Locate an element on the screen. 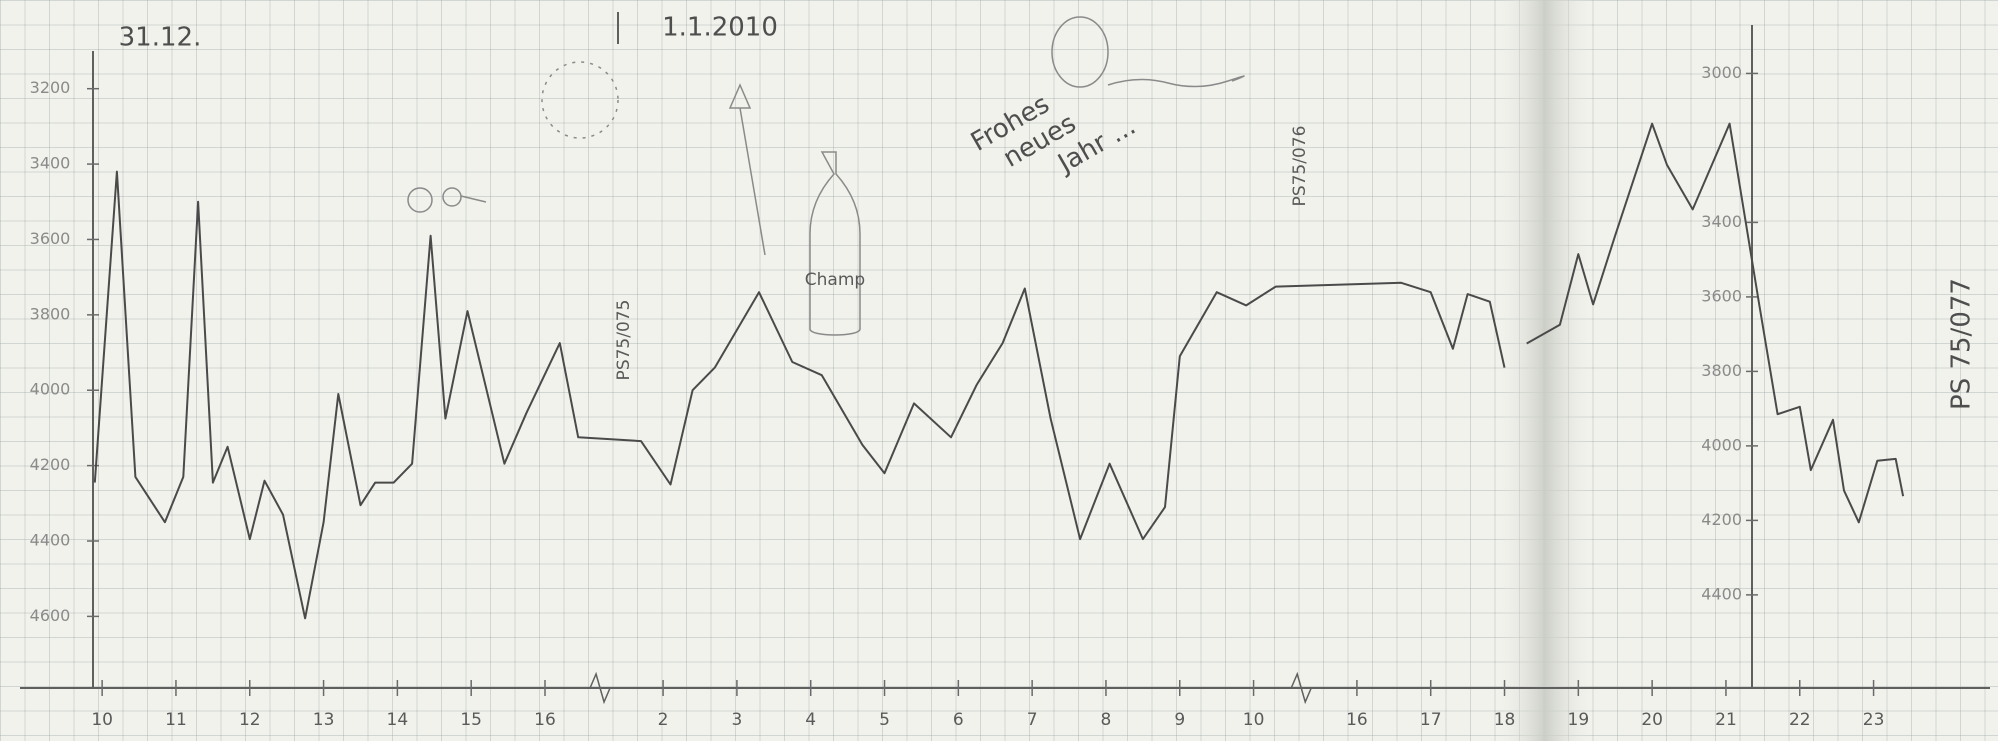 The image size is (1998, 741). y2-tick-label: 3000 is located at coordinates (1721, 72).